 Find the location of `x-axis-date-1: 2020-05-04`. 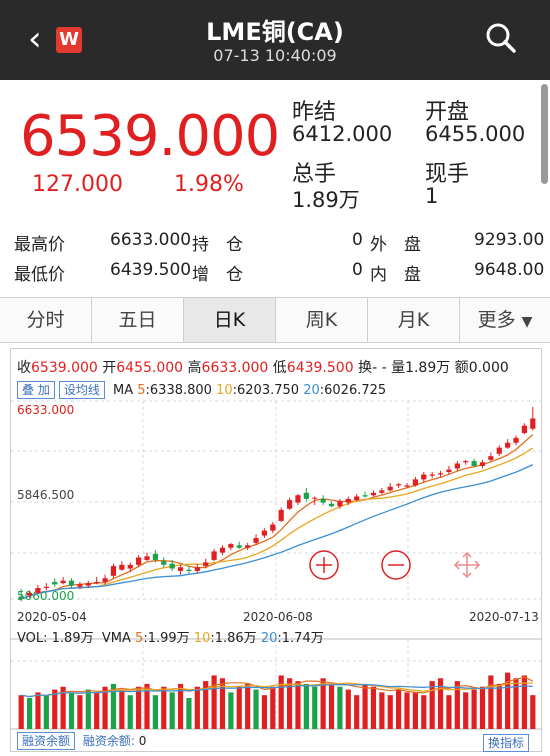

x-axis-date-1: 2020-05-04 is located at coordinates (52, 617).